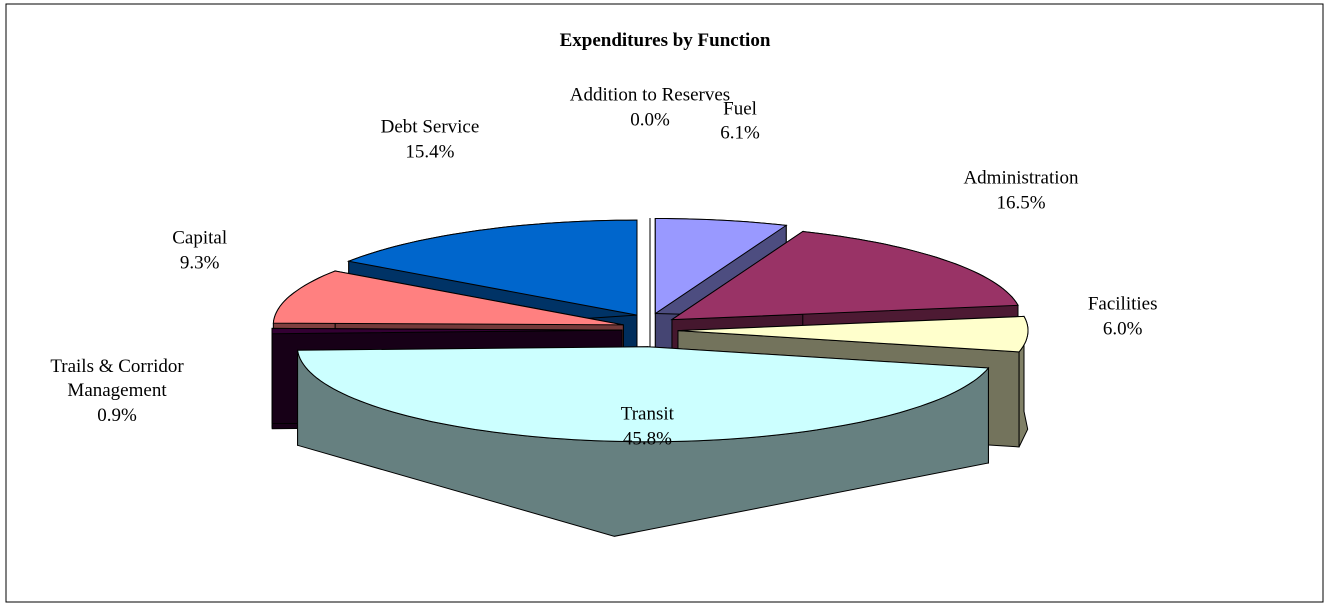 The image size is (1330, 607). Describe the element at coordinates (430, 140) in the screenshot. I see `data-label: Debt Service 15.4%` at that location.